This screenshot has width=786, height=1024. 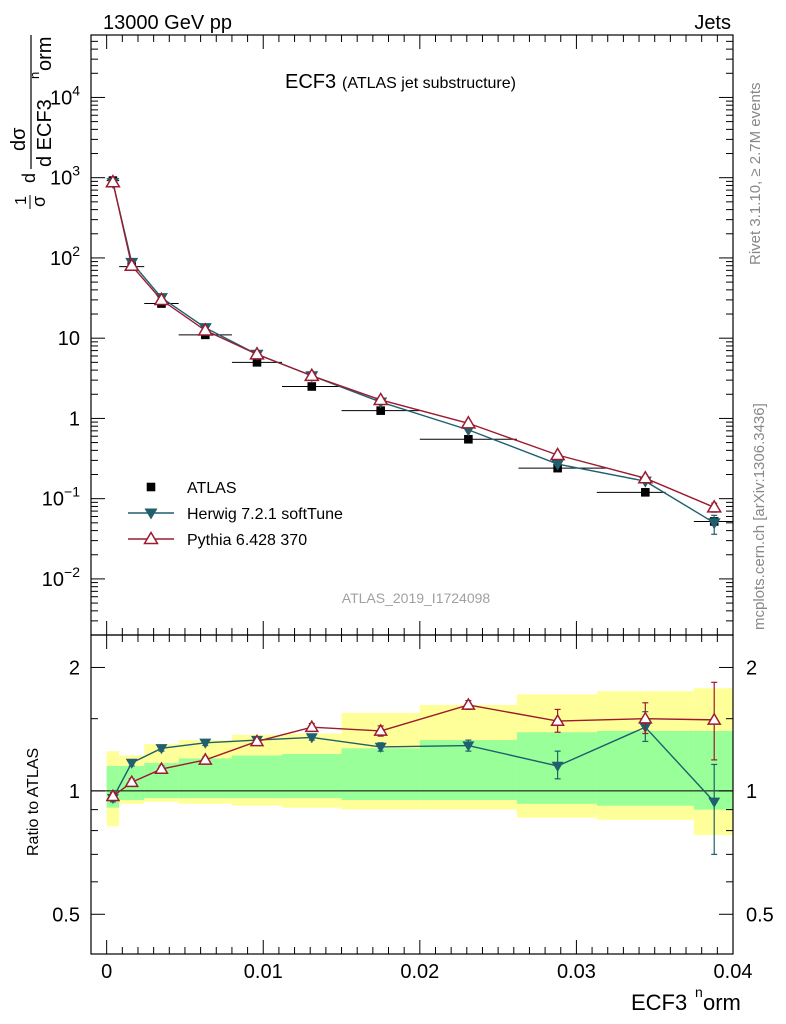 What do you see at coordinates (74, 419) in the screenshot?
I see `y-tick-label: 1` at bounding box center [74, 419].